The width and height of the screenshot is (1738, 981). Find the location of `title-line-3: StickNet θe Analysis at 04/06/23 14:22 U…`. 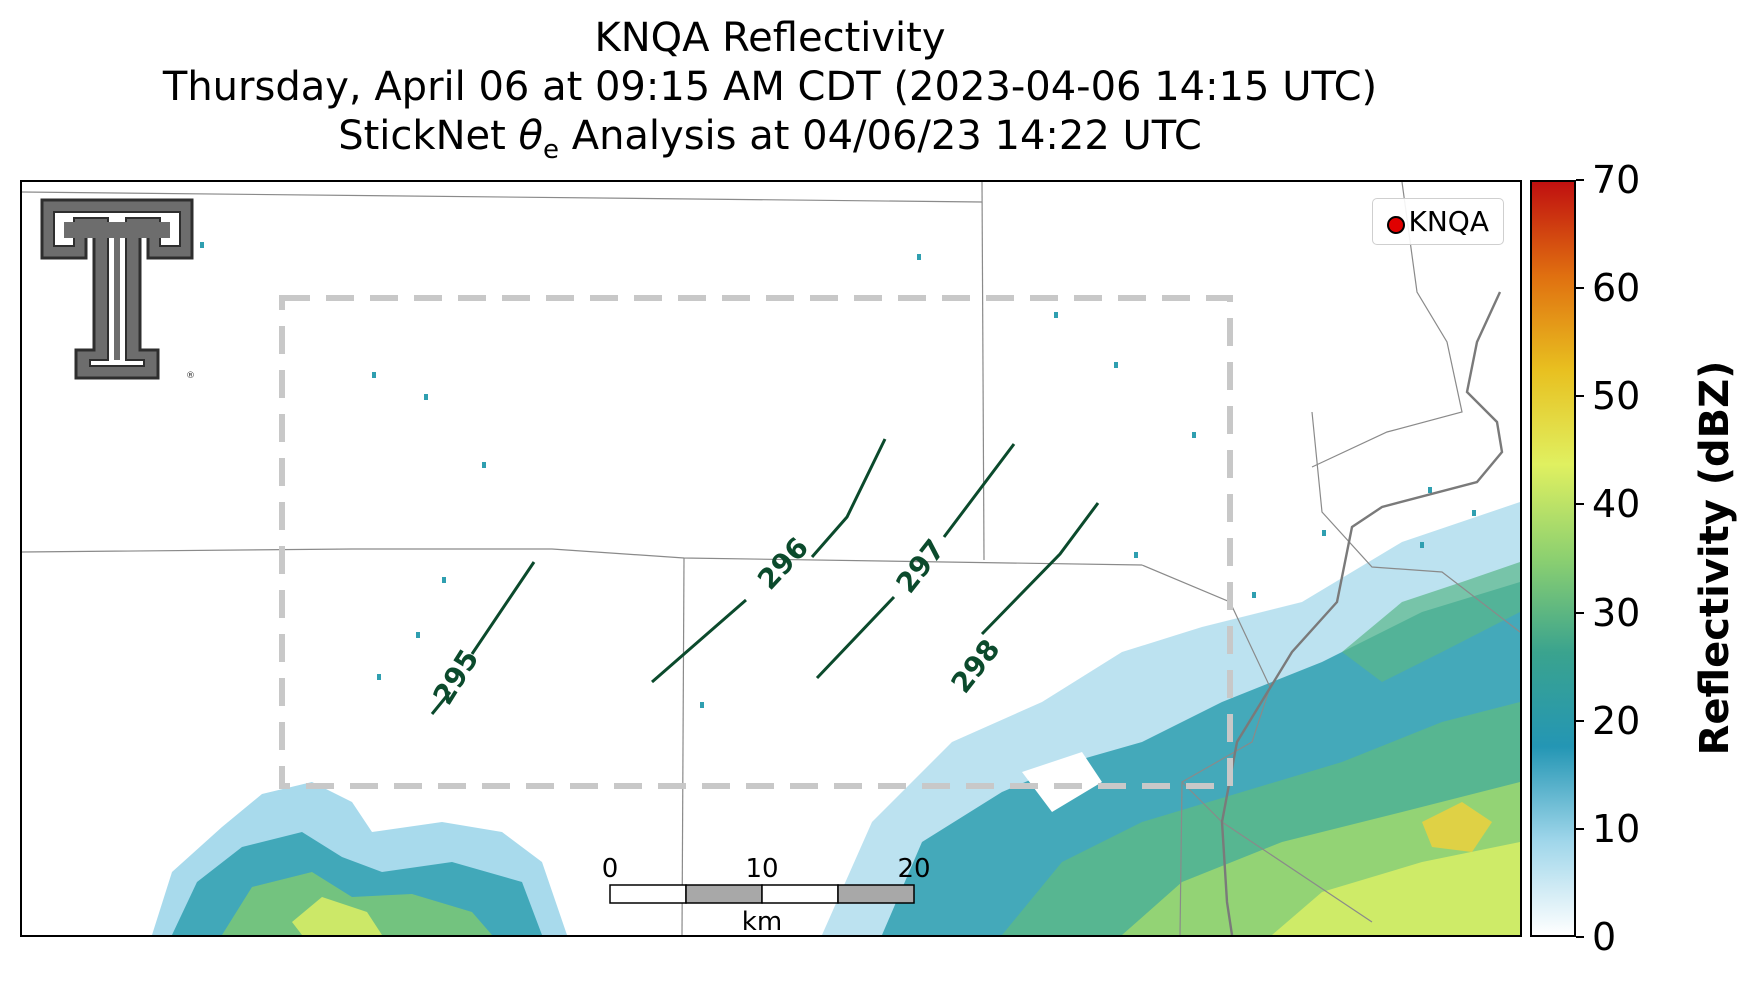

title-line-3: StickNet θe Analysis at 04/06/23 14:22 U… is located at coordinates (770, 143).